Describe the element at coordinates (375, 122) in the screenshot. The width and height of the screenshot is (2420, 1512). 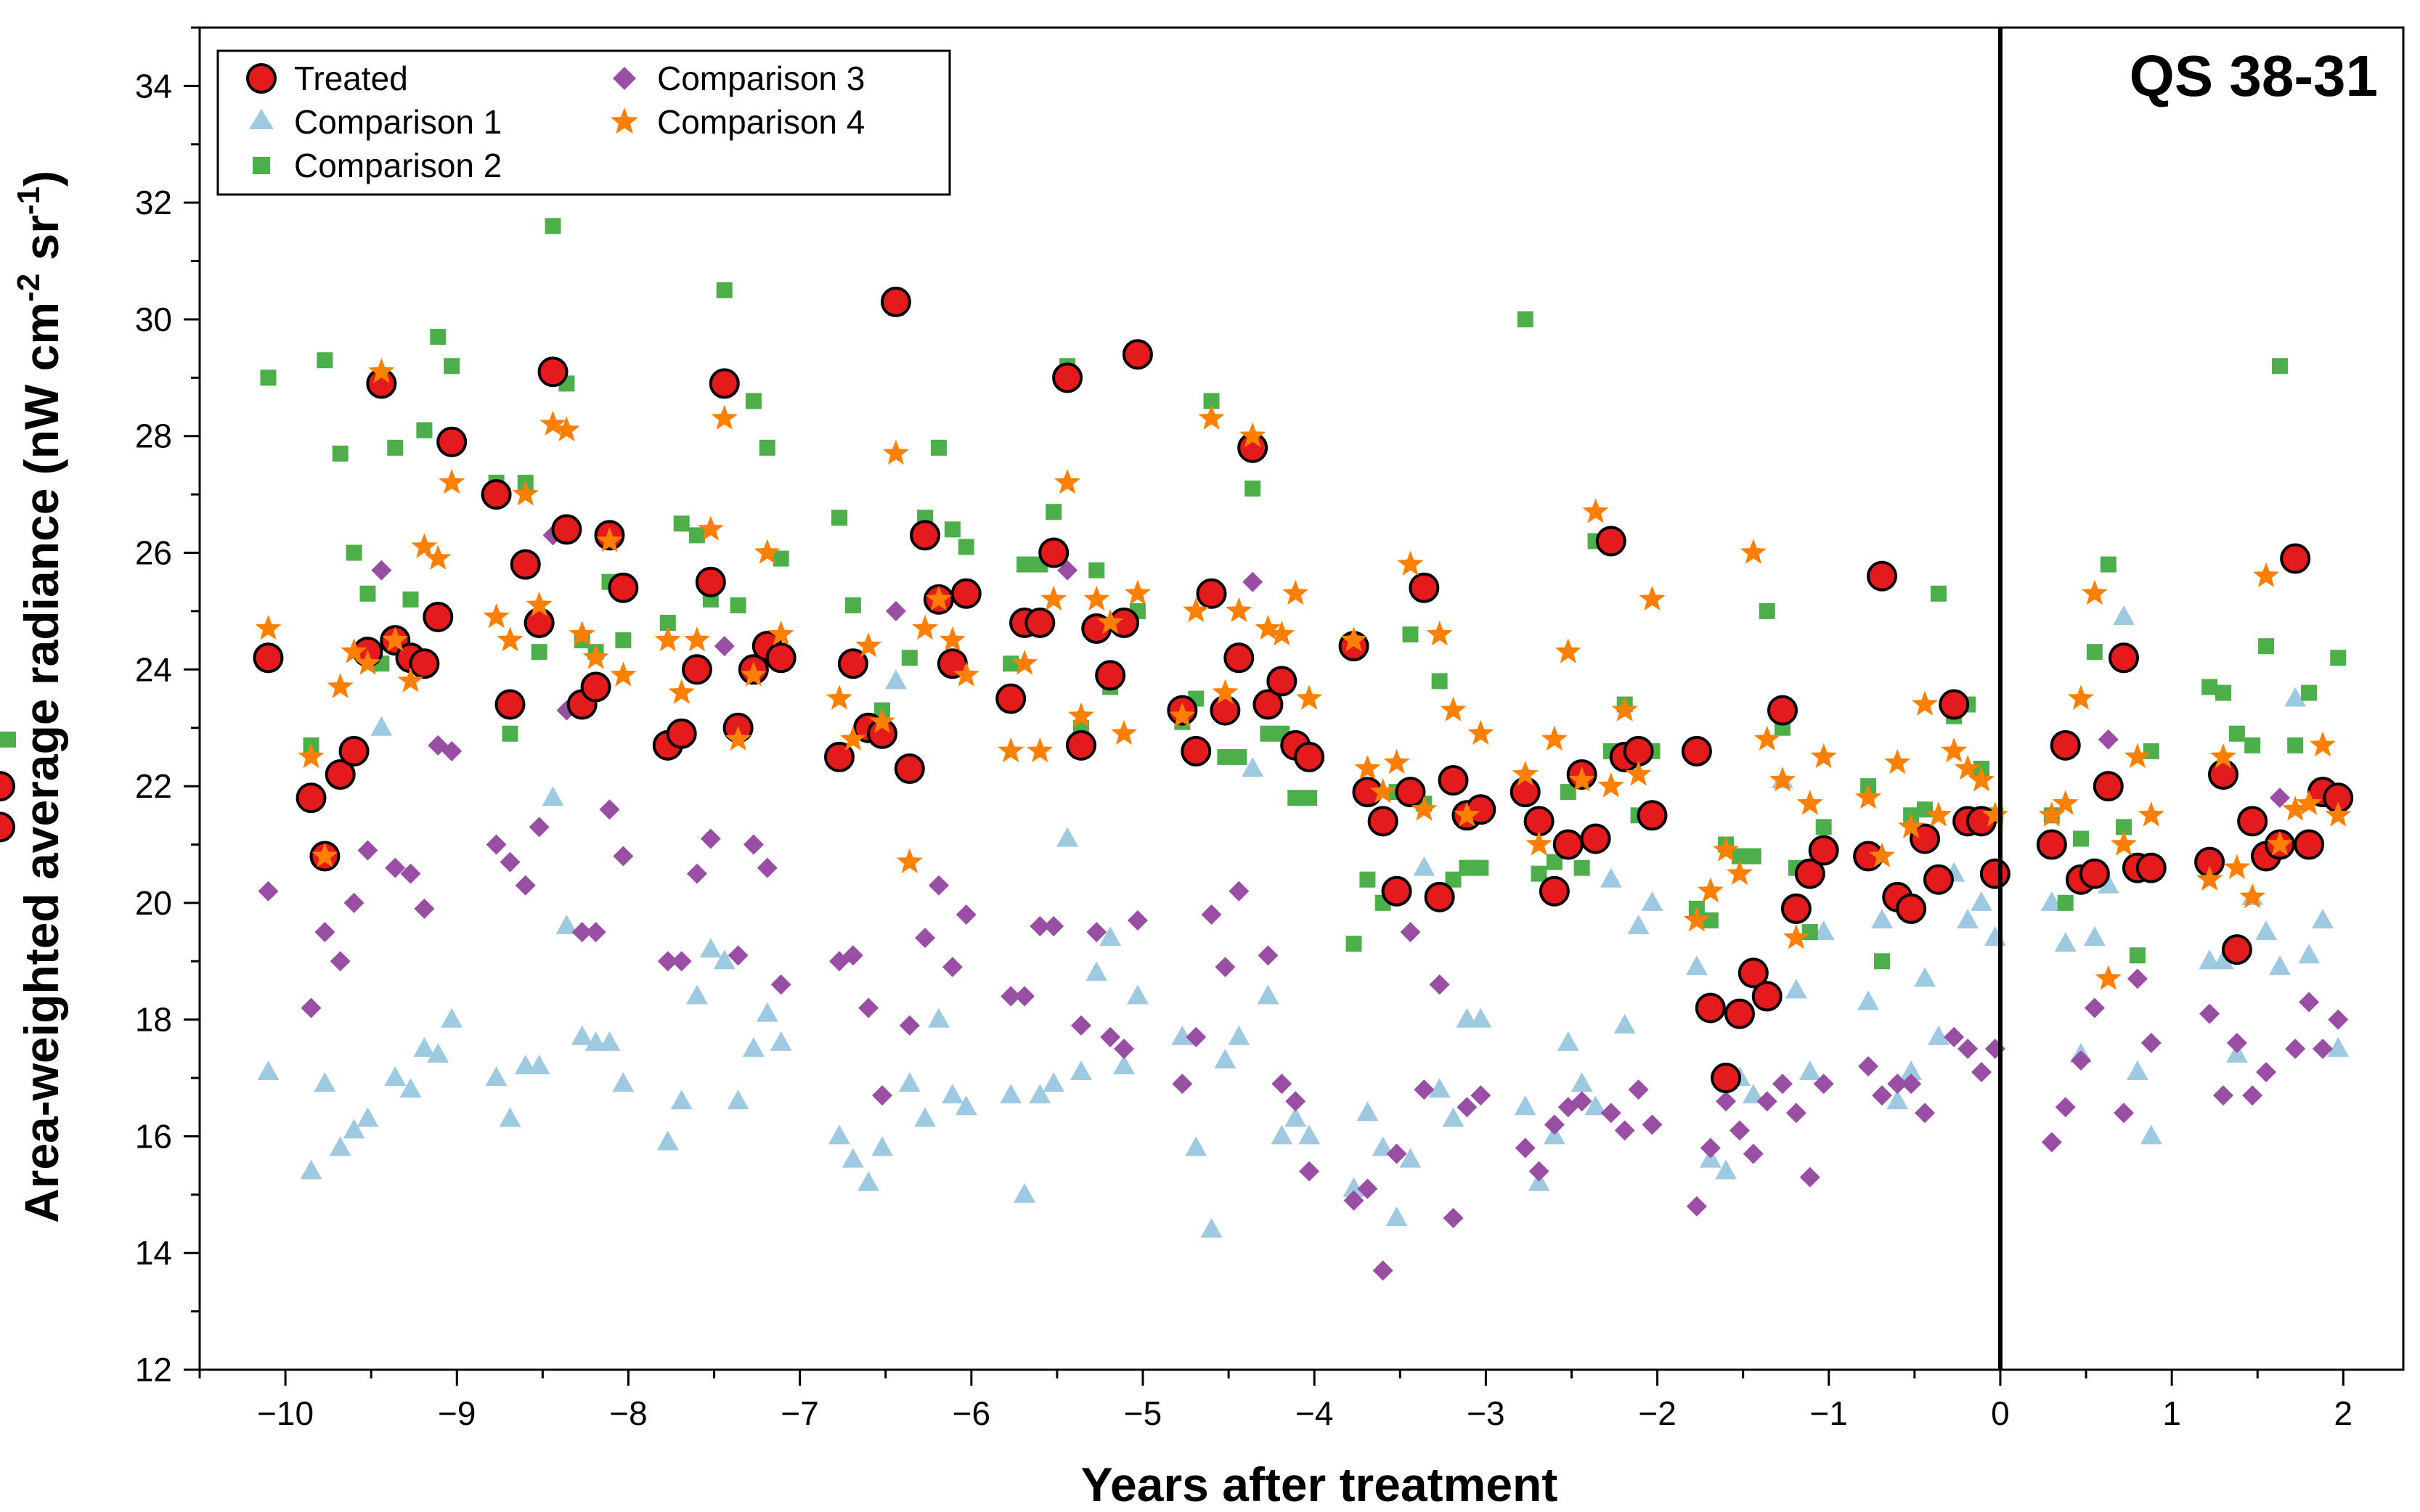
I see `legend-item-comparison-1: Comparison 1` at that location.